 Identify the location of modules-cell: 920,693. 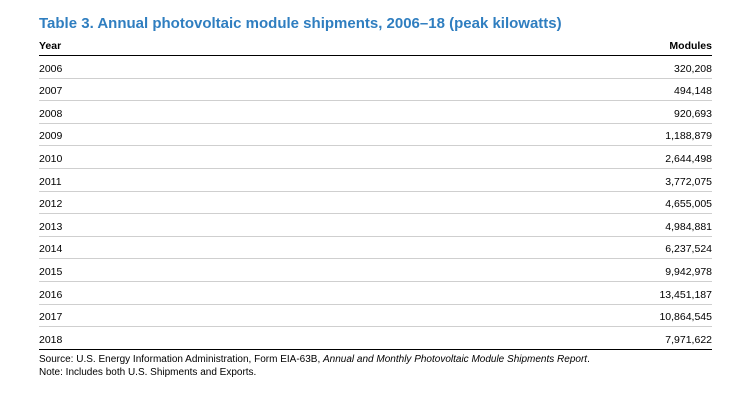
(693, 113).